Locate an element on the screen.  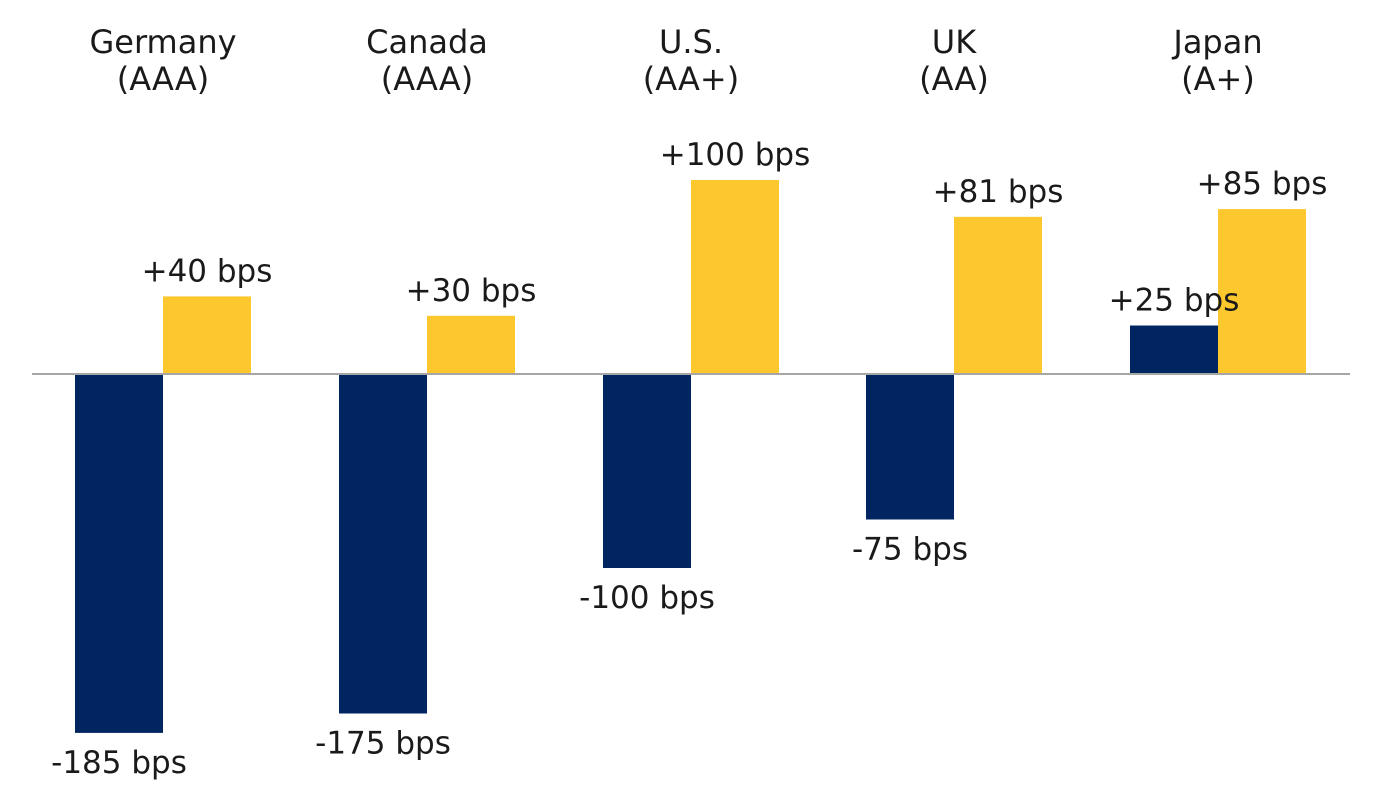
category-rating-uk: (AA) is located at coordinates (954, 79).